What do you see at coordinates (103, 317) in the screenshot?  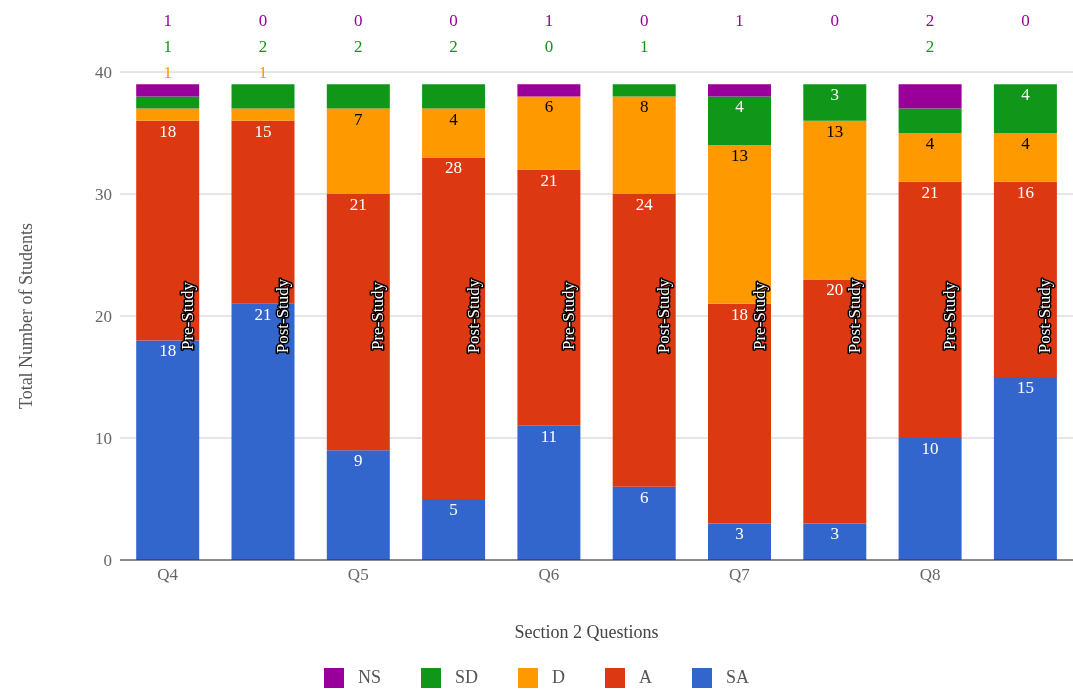 I see `y-tick-label: 20` at bounding box center [103, 317].